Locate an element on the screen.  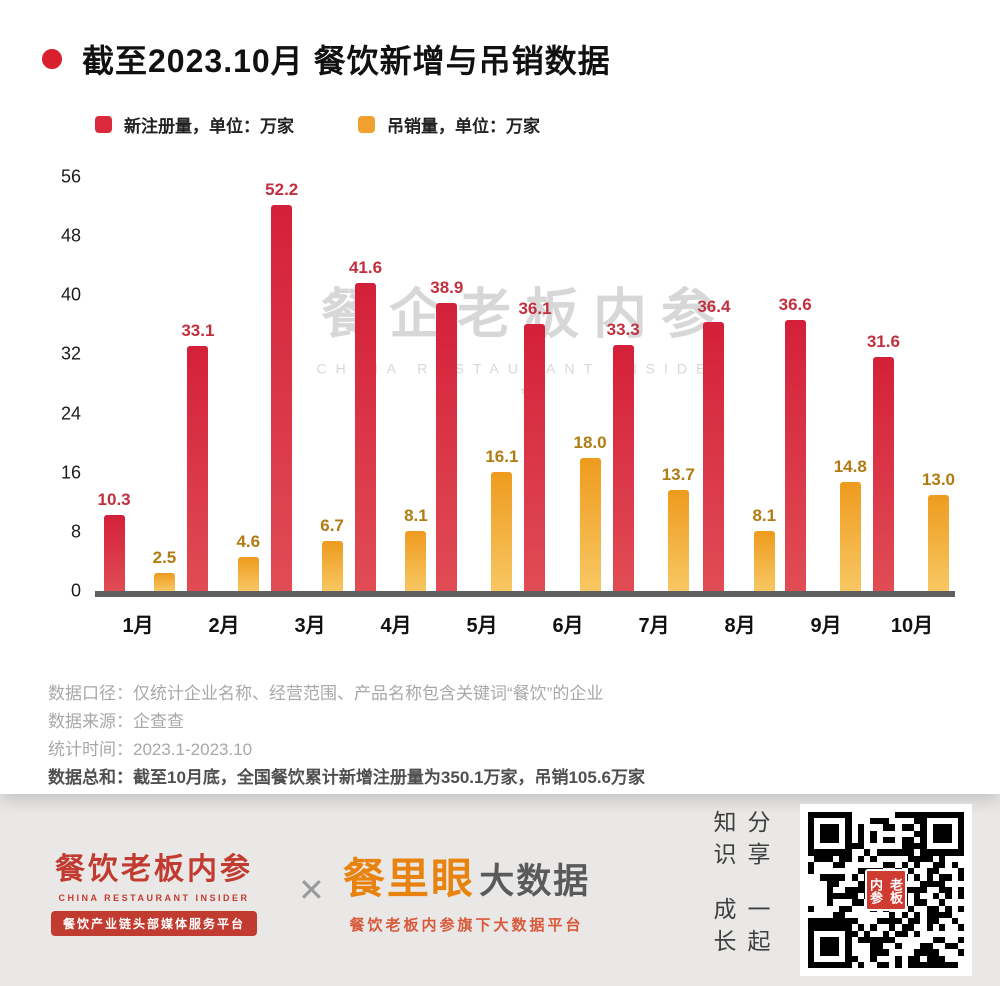
new-registrations-bar-wrap: 31.6 is located at coordinates (883, 384).